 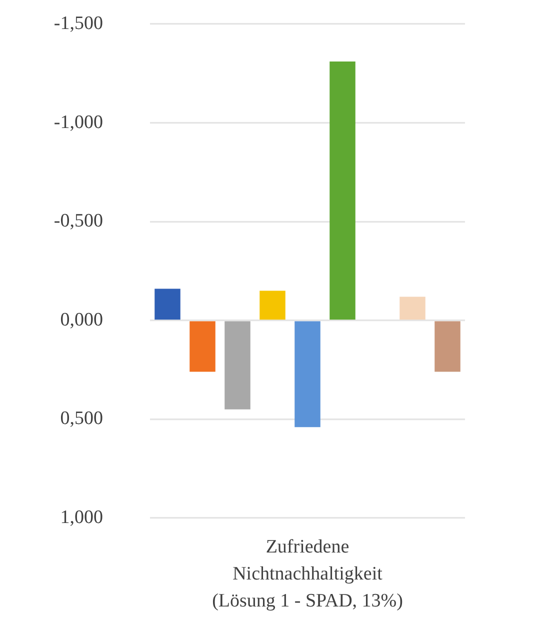 I want to click on y-tick-label: -0,500, so click(x=78, y=221).